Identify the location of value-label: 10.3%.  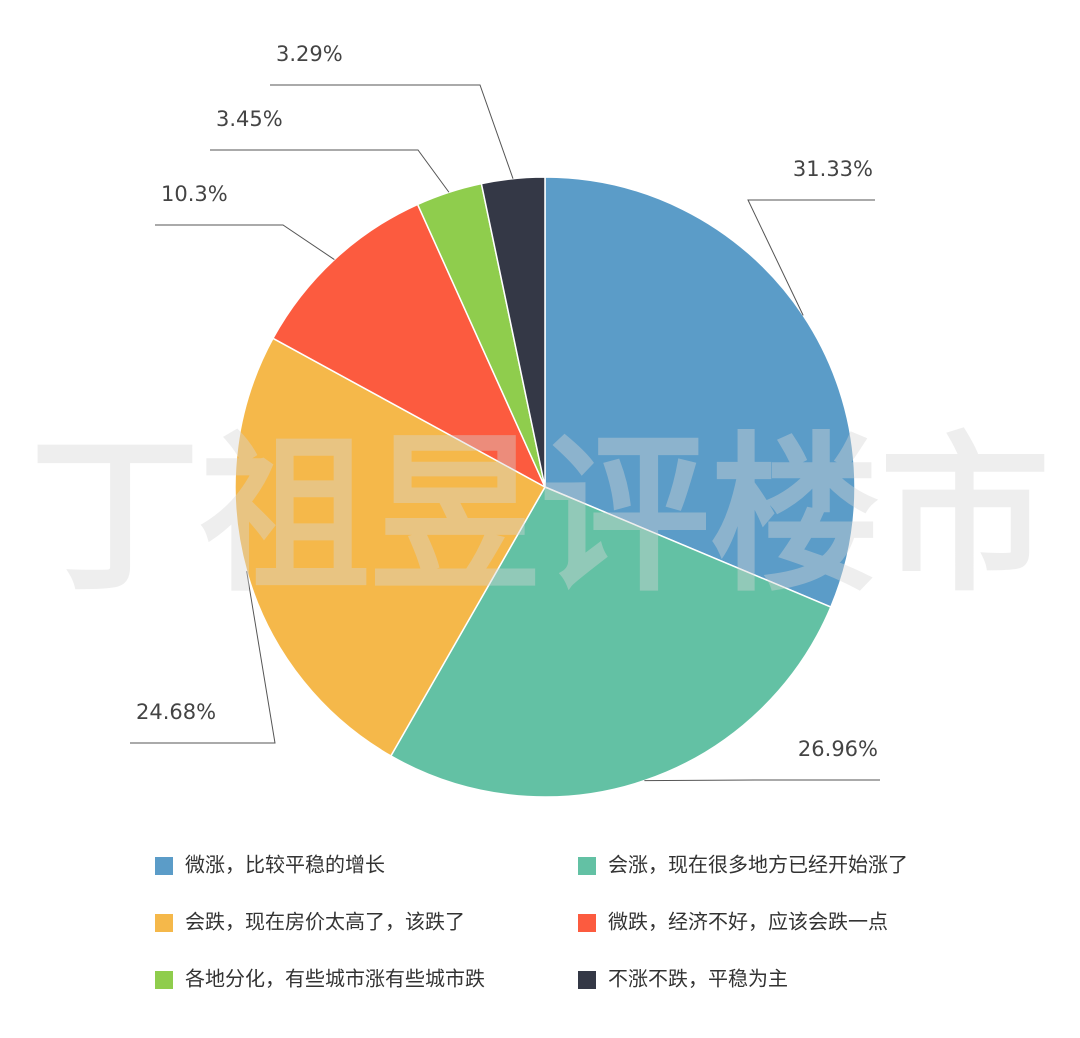
(194, 194).